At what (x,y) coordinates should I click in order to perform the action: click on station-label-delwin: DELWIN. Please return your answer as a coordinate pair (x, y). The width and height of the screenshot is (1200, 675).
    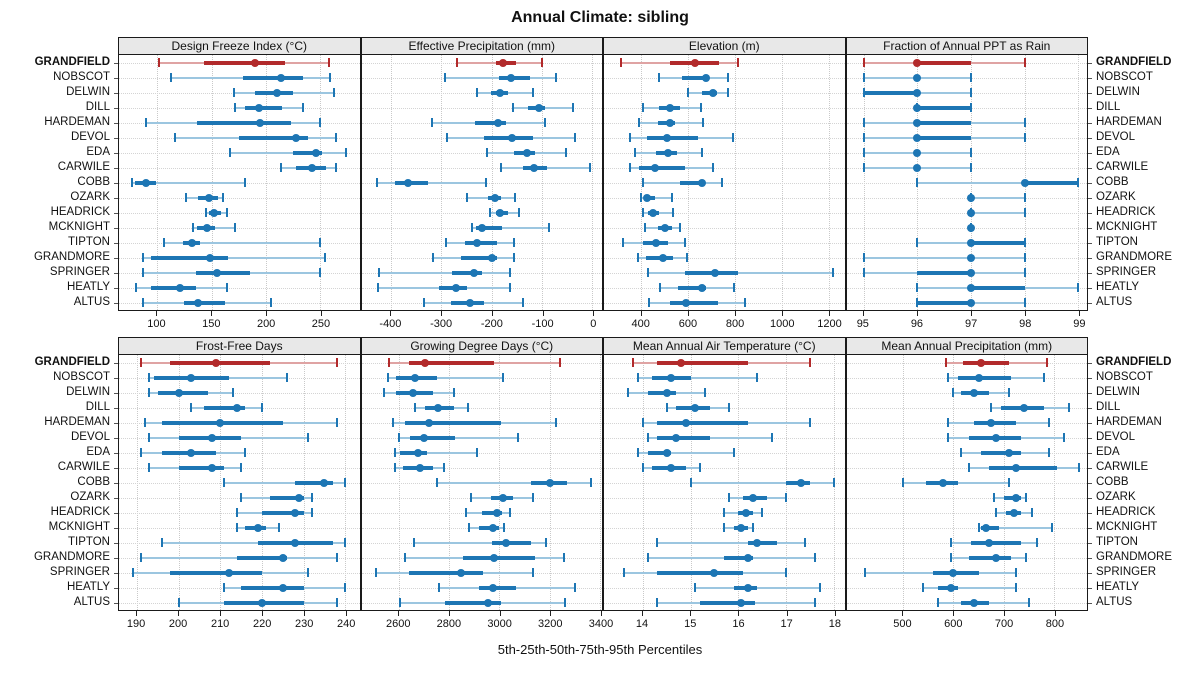
    Looking at the image, I should click on (59, 92).